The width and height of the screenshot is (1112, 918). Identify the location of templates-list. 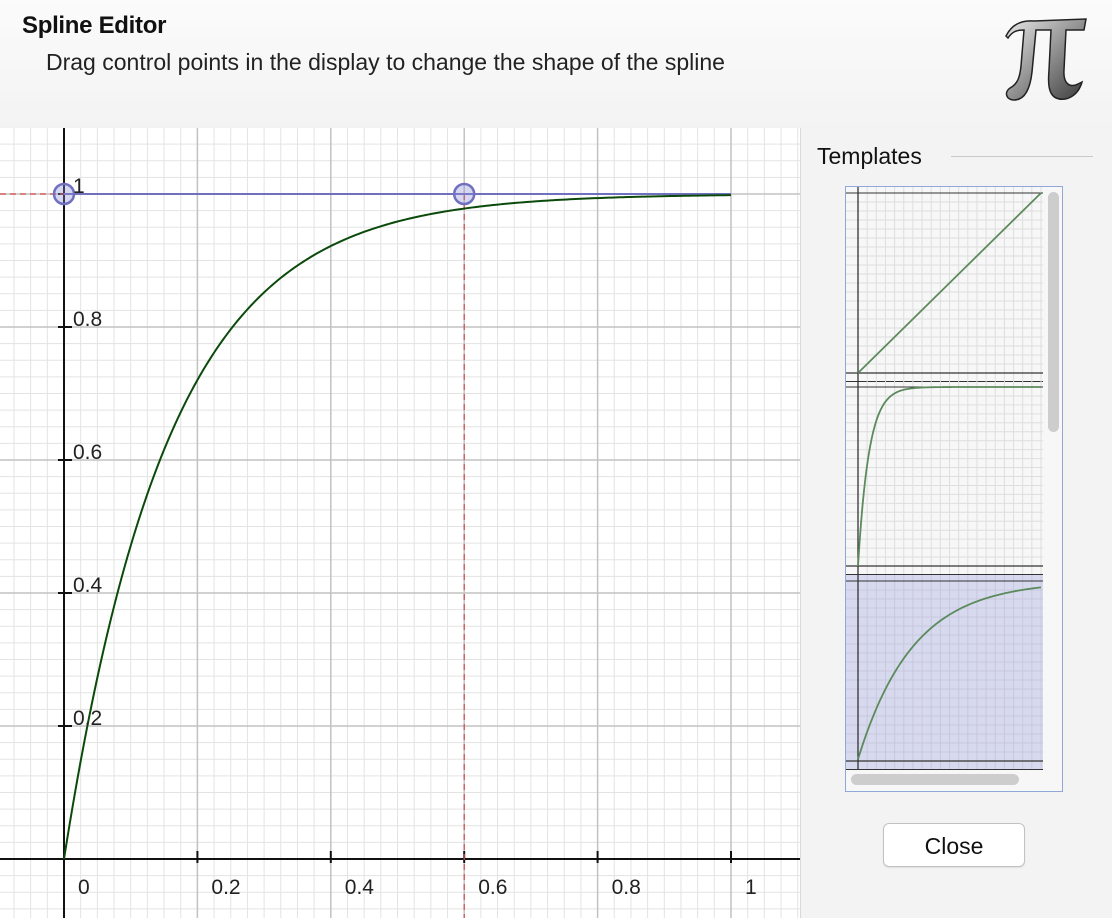
(954, 489).